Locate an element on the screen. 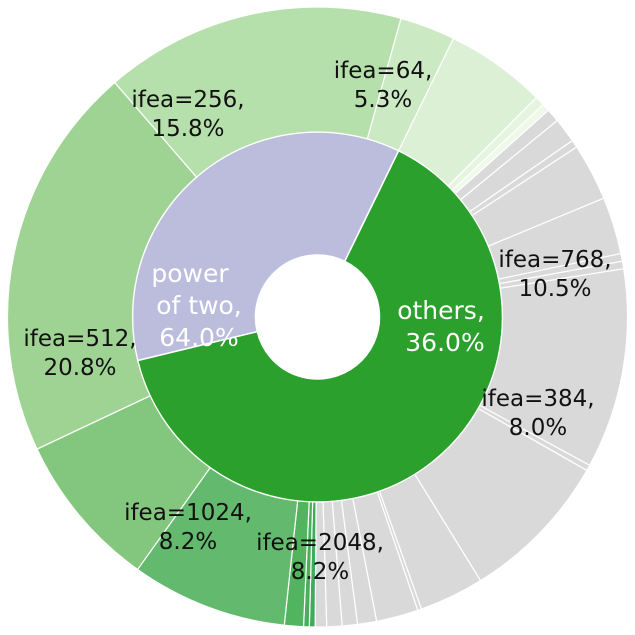  outer-label-ifea-64: ifea=64, 5.3% is located at coordinates (383, 85).